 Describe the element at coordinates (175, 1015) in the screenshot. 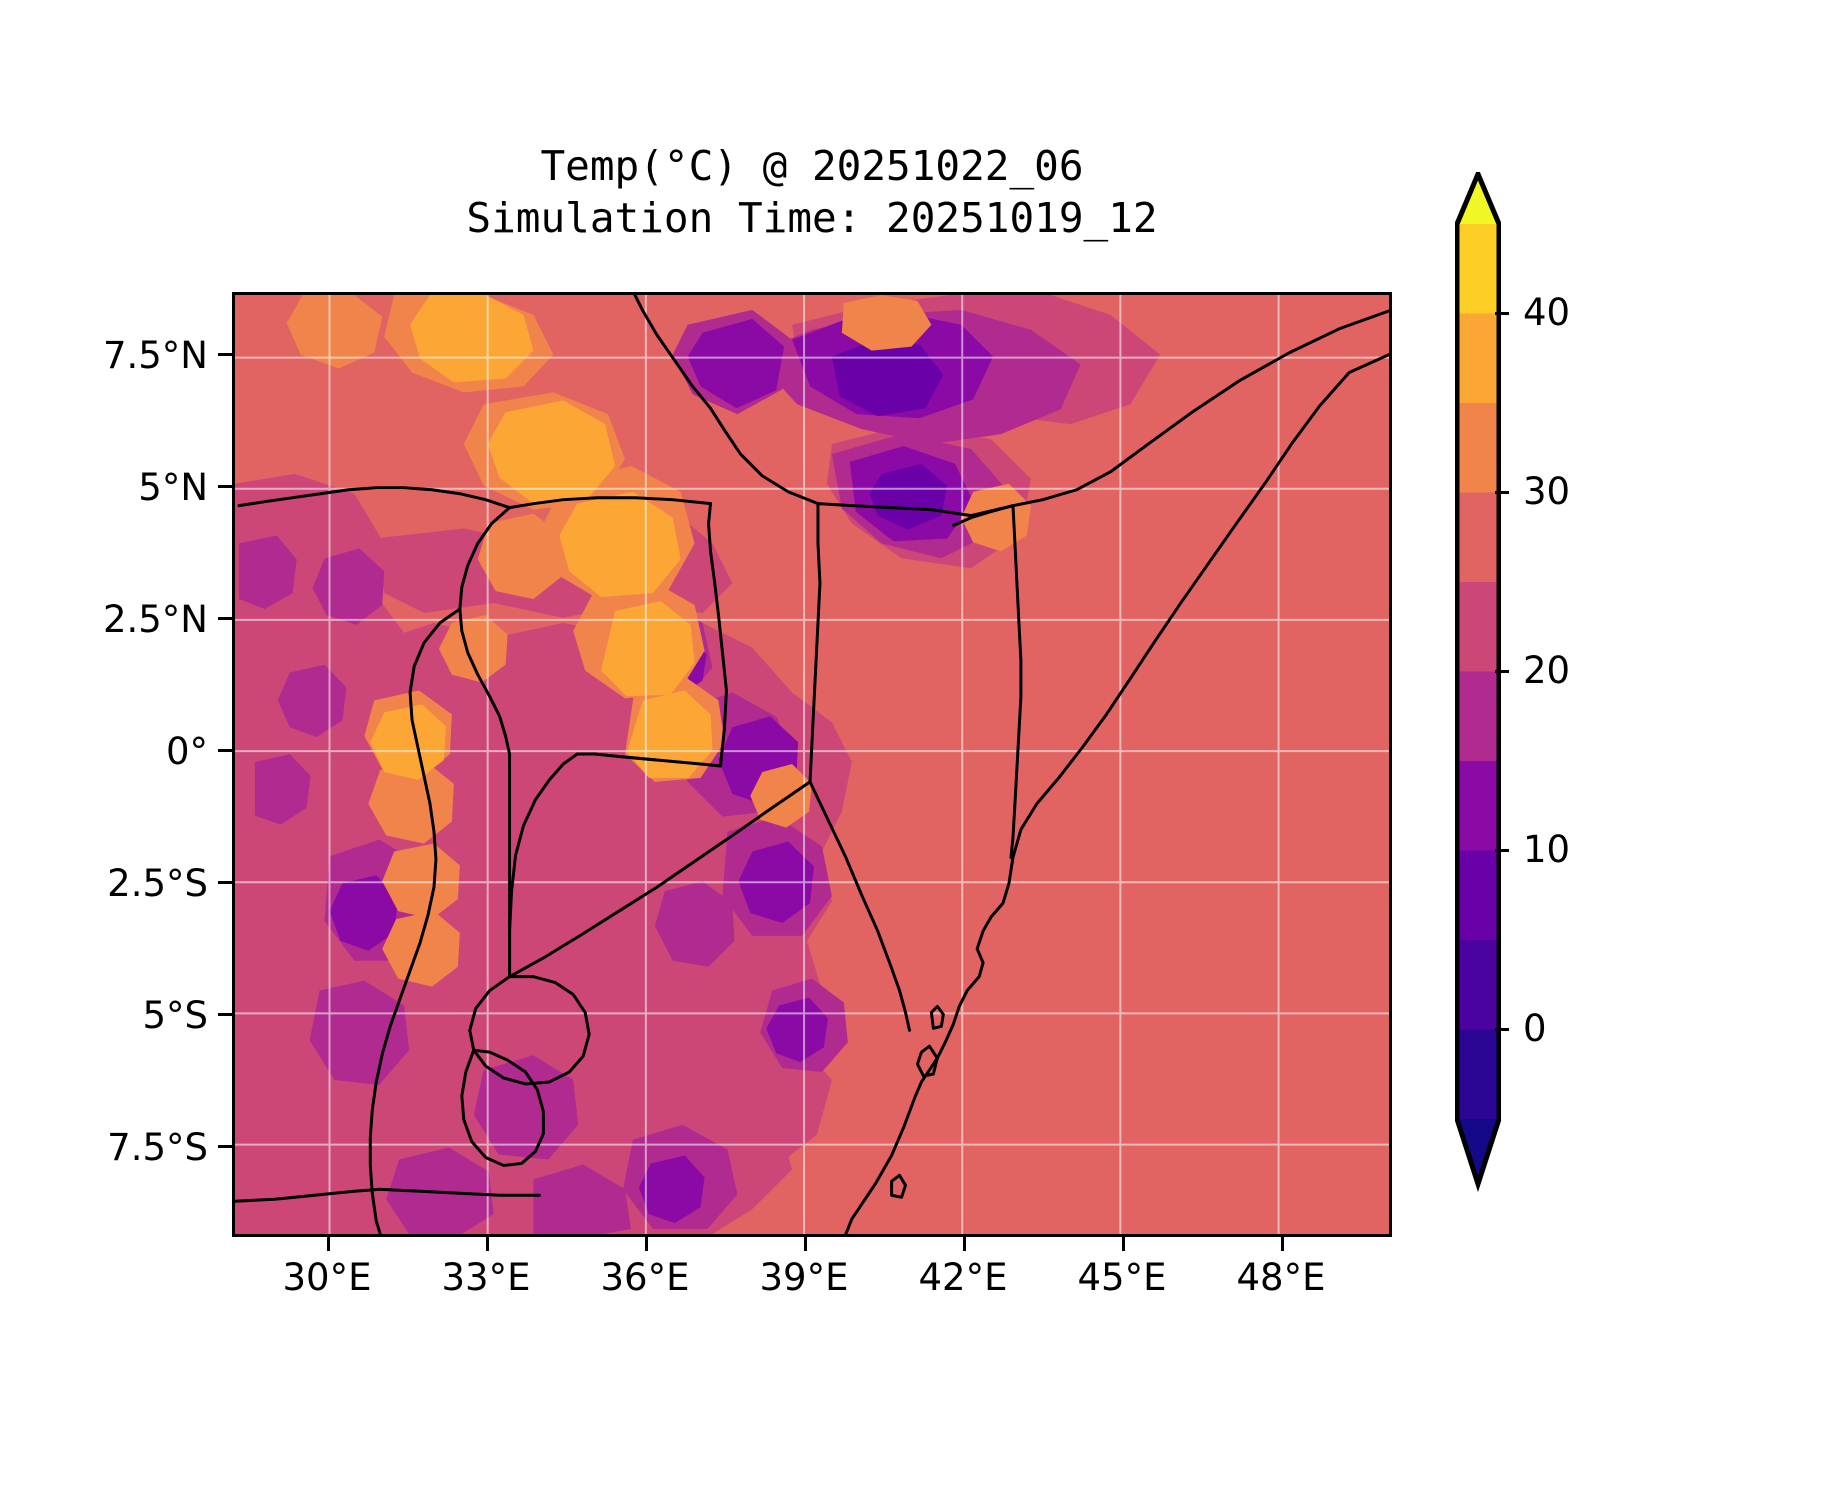

I see `y-tick-label-5-s: 5°S` at that location.